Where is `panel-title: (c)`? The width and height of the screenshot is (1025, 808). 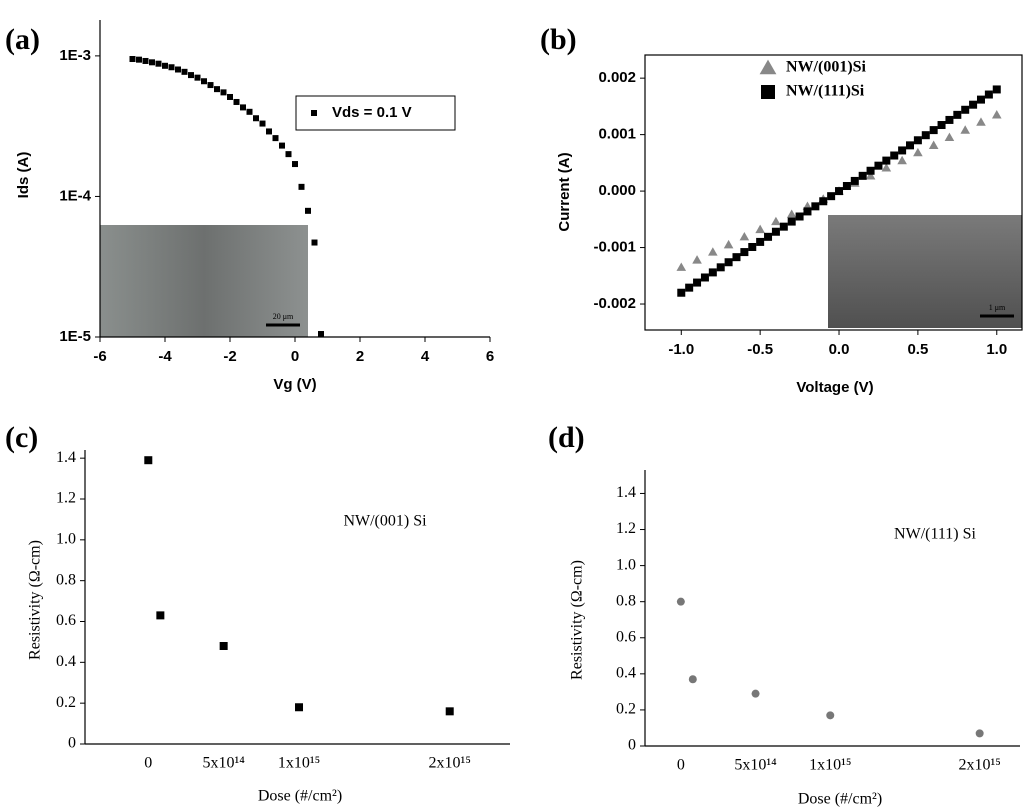 panel-title: (c) is located at coordinates (21, 437).